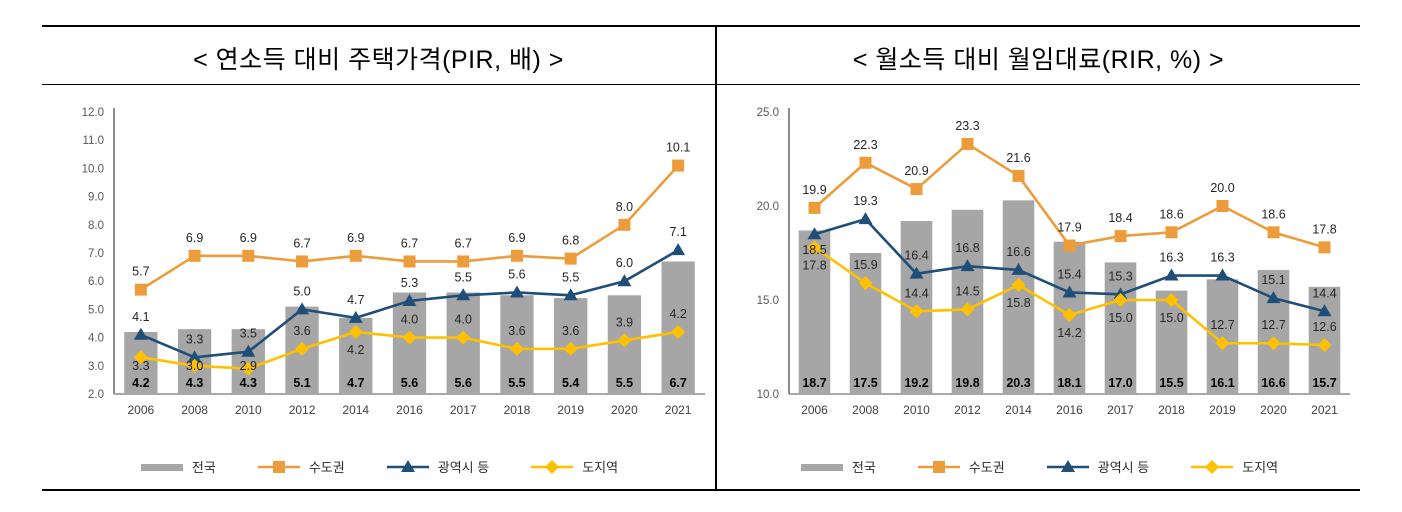  Describe the element at coordinates (1038, 466) in the screenshot. I see `chart-legend-rir: 전국 수도권 광역시 등 도지역` at that location.